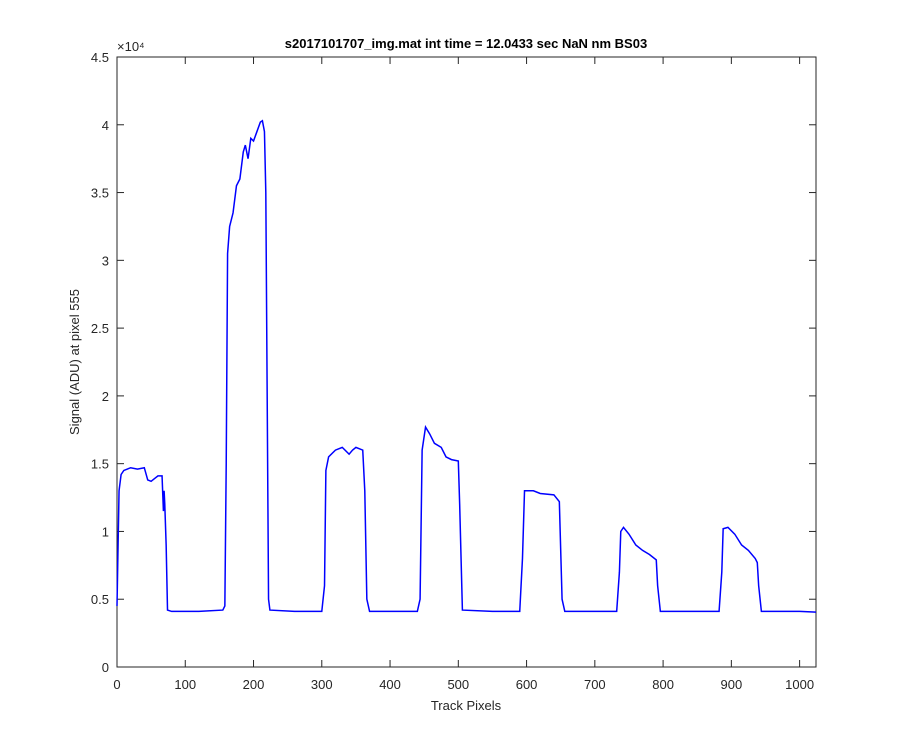 This screenshot has width=900, height=750. What do you see at coordinates (100, 464) in the screenshot?
I see `y-tick-label: 1.5` at bounding box center [100, 464].